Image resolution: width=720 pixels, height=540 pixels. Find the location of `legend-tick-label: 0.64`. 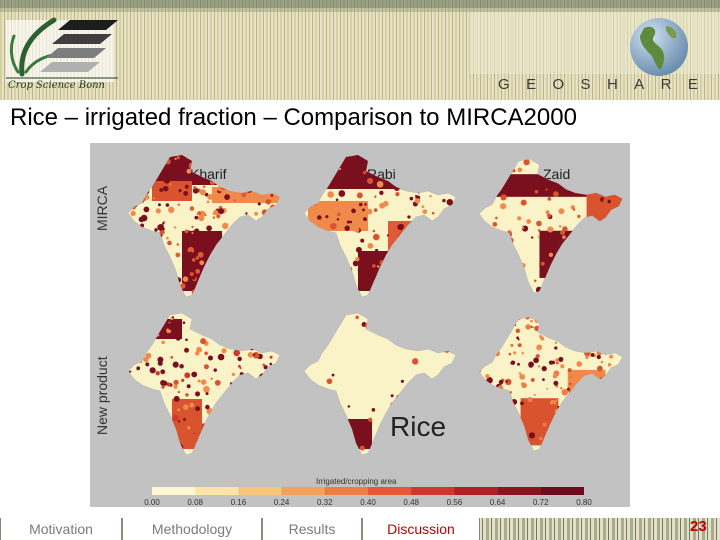

legend-tick-label: 0.64 is located at coordinates (497, 502).